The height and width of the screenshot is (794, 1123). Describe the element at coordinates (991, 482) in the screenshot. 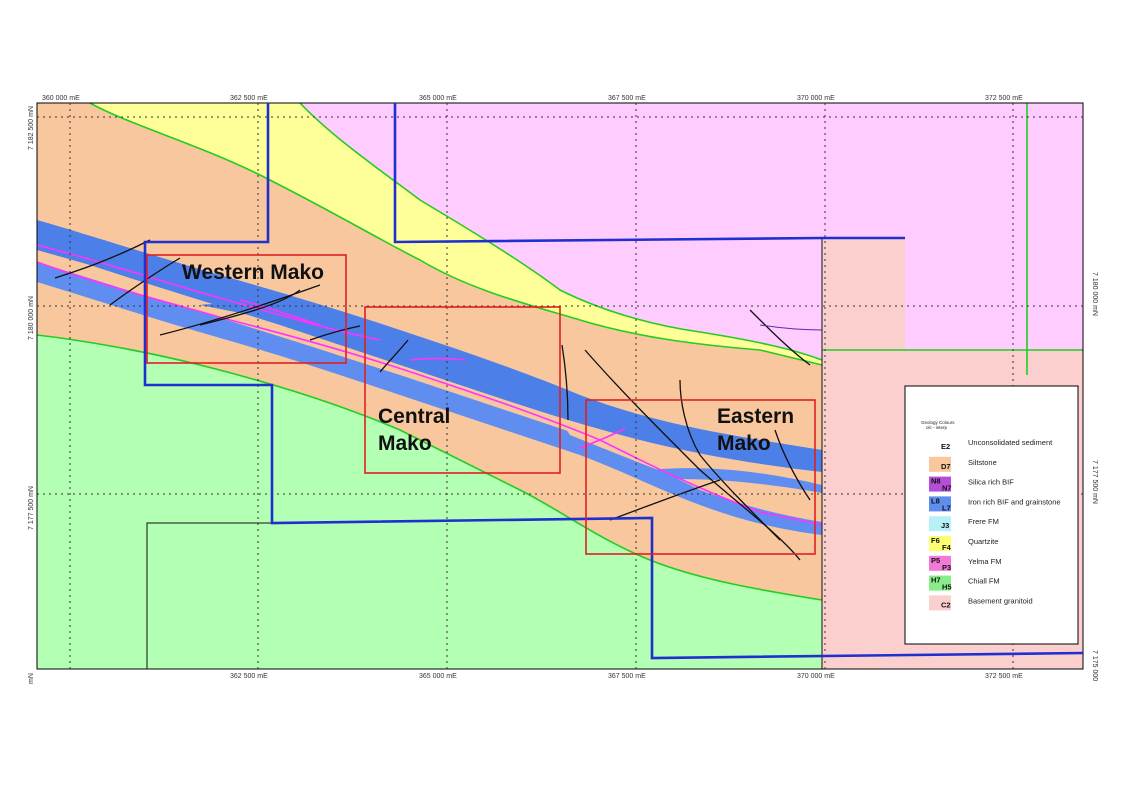

I see `legend-label: Silica rich BIF` at that location.